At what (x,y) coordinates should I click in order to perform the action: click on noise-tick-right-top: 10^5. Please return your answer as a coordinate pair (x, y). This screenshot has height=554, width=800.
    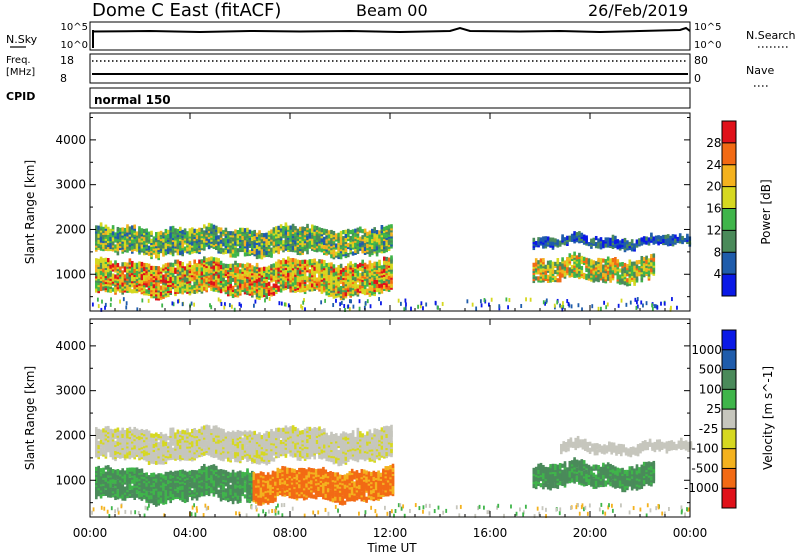
    Looking at the image, I should click on (707, 27).